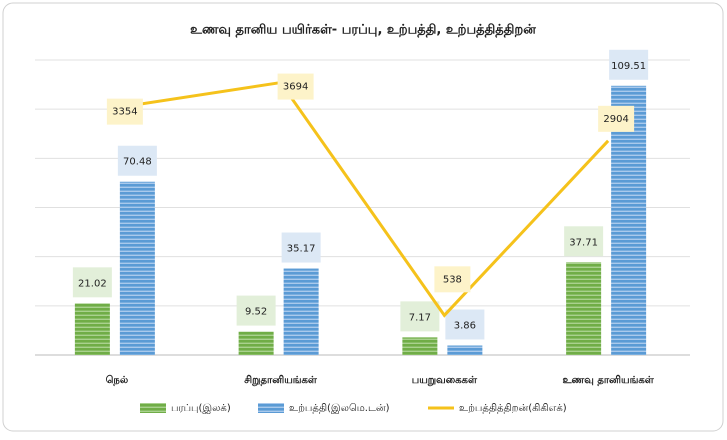 The width and height of the screenshot is (727, 440). I want to click on legend-label: உற்பத்தி(இலமெ.டன்), so click(339, 408).